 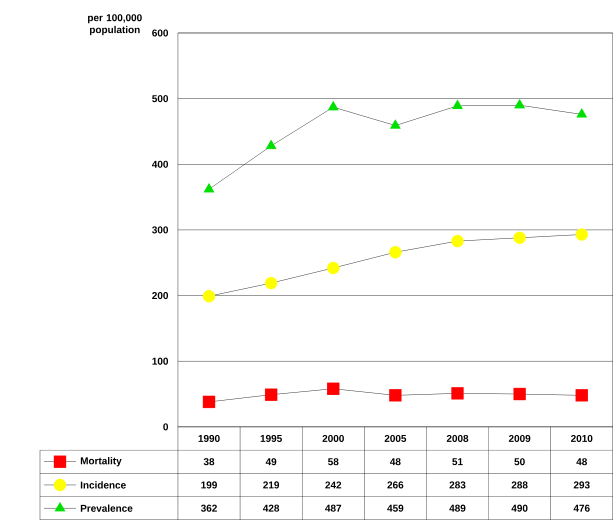 What do you see at coordinates (457, 462) in the screenshot?
I see `data-label: 51` at bounding box center [457, 462].